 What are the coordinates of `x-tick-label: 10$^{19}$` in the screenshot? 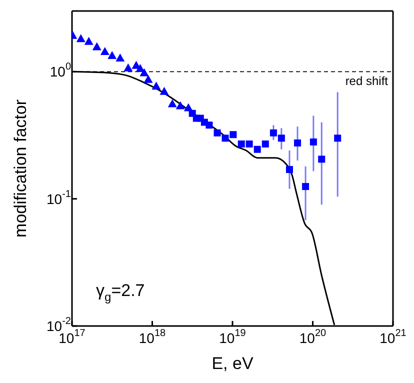 It's located at (232, 337).